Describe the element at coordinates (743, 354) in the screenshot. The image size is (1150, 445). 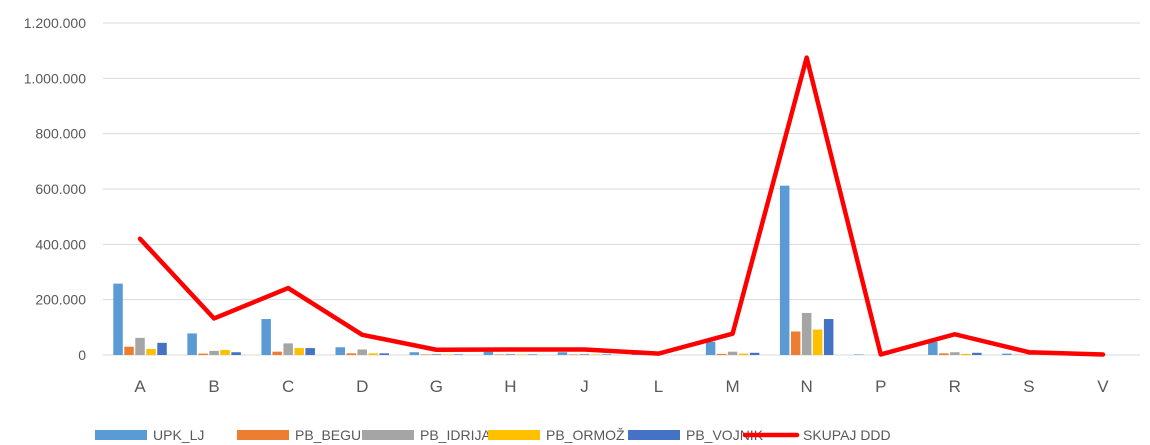
I see `bar-pb-ormo--m` at that location.